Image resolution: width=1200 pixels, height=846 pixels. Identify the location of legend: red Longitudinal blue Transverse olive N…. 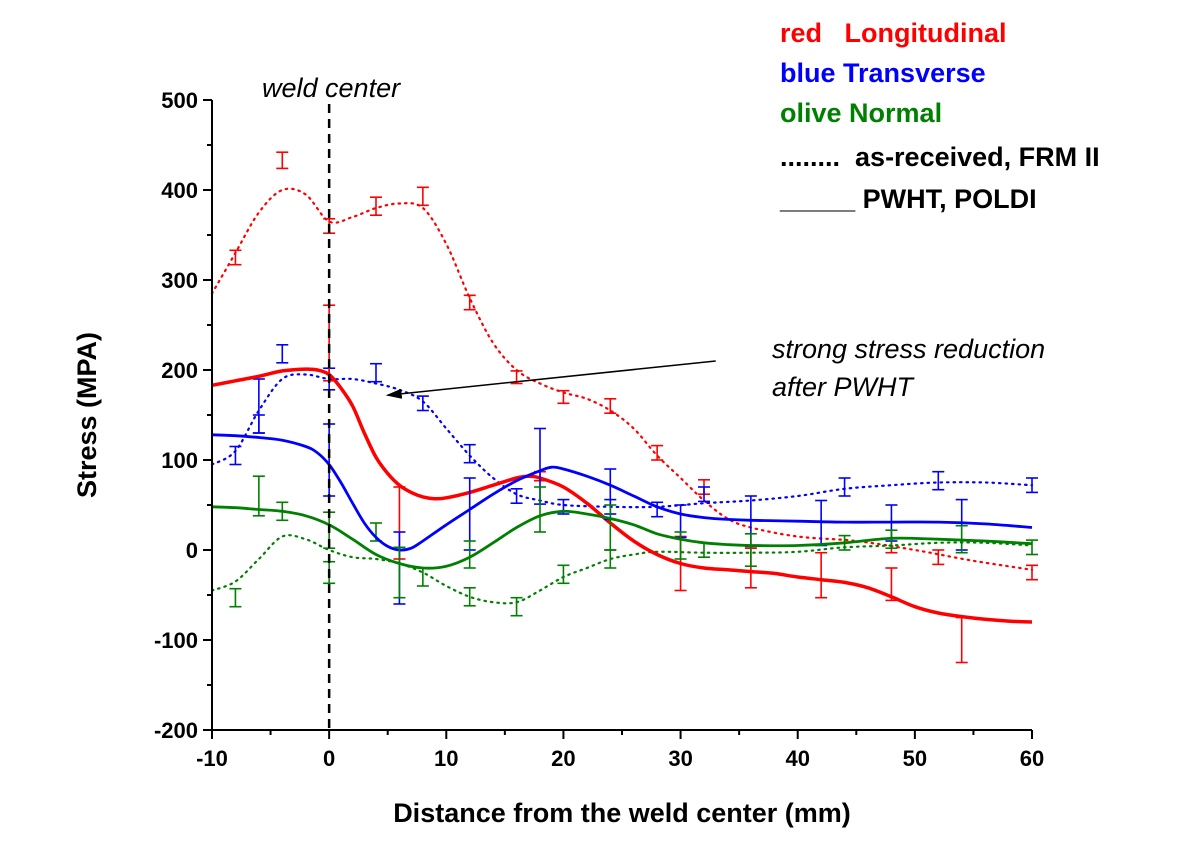
(939, 116).